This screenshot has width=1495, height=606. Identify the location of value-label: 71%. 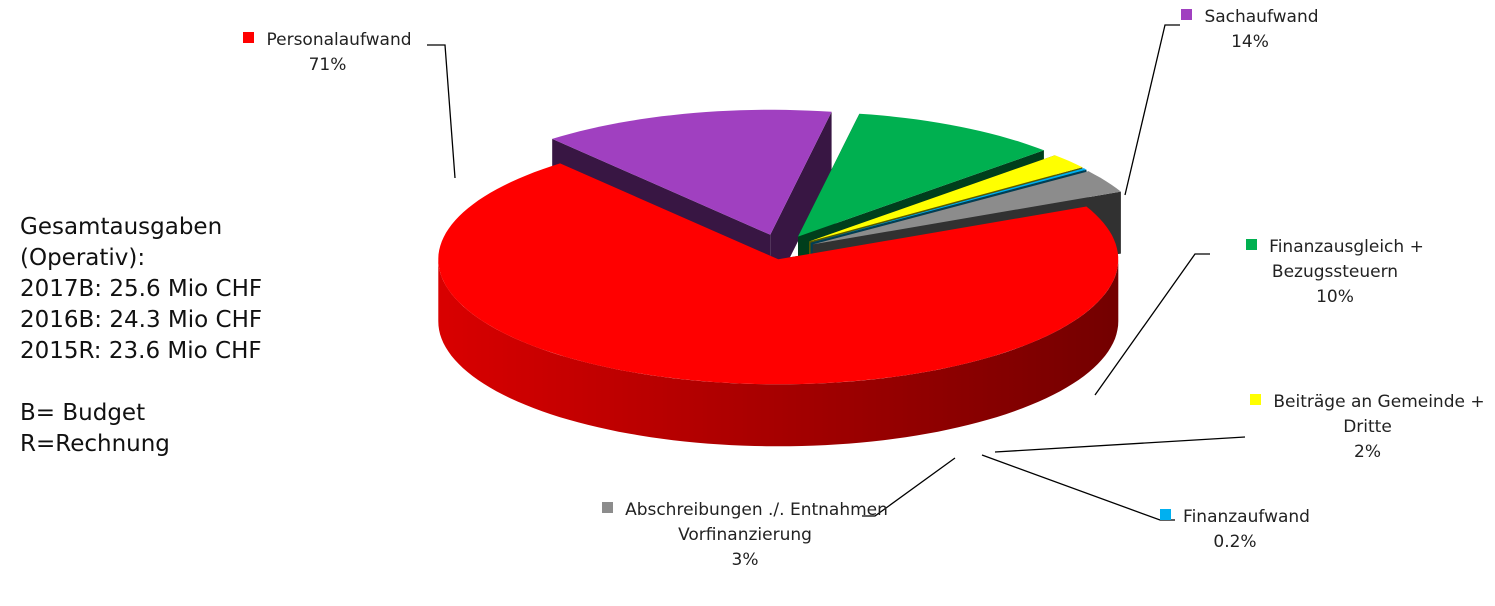
(327, 65).